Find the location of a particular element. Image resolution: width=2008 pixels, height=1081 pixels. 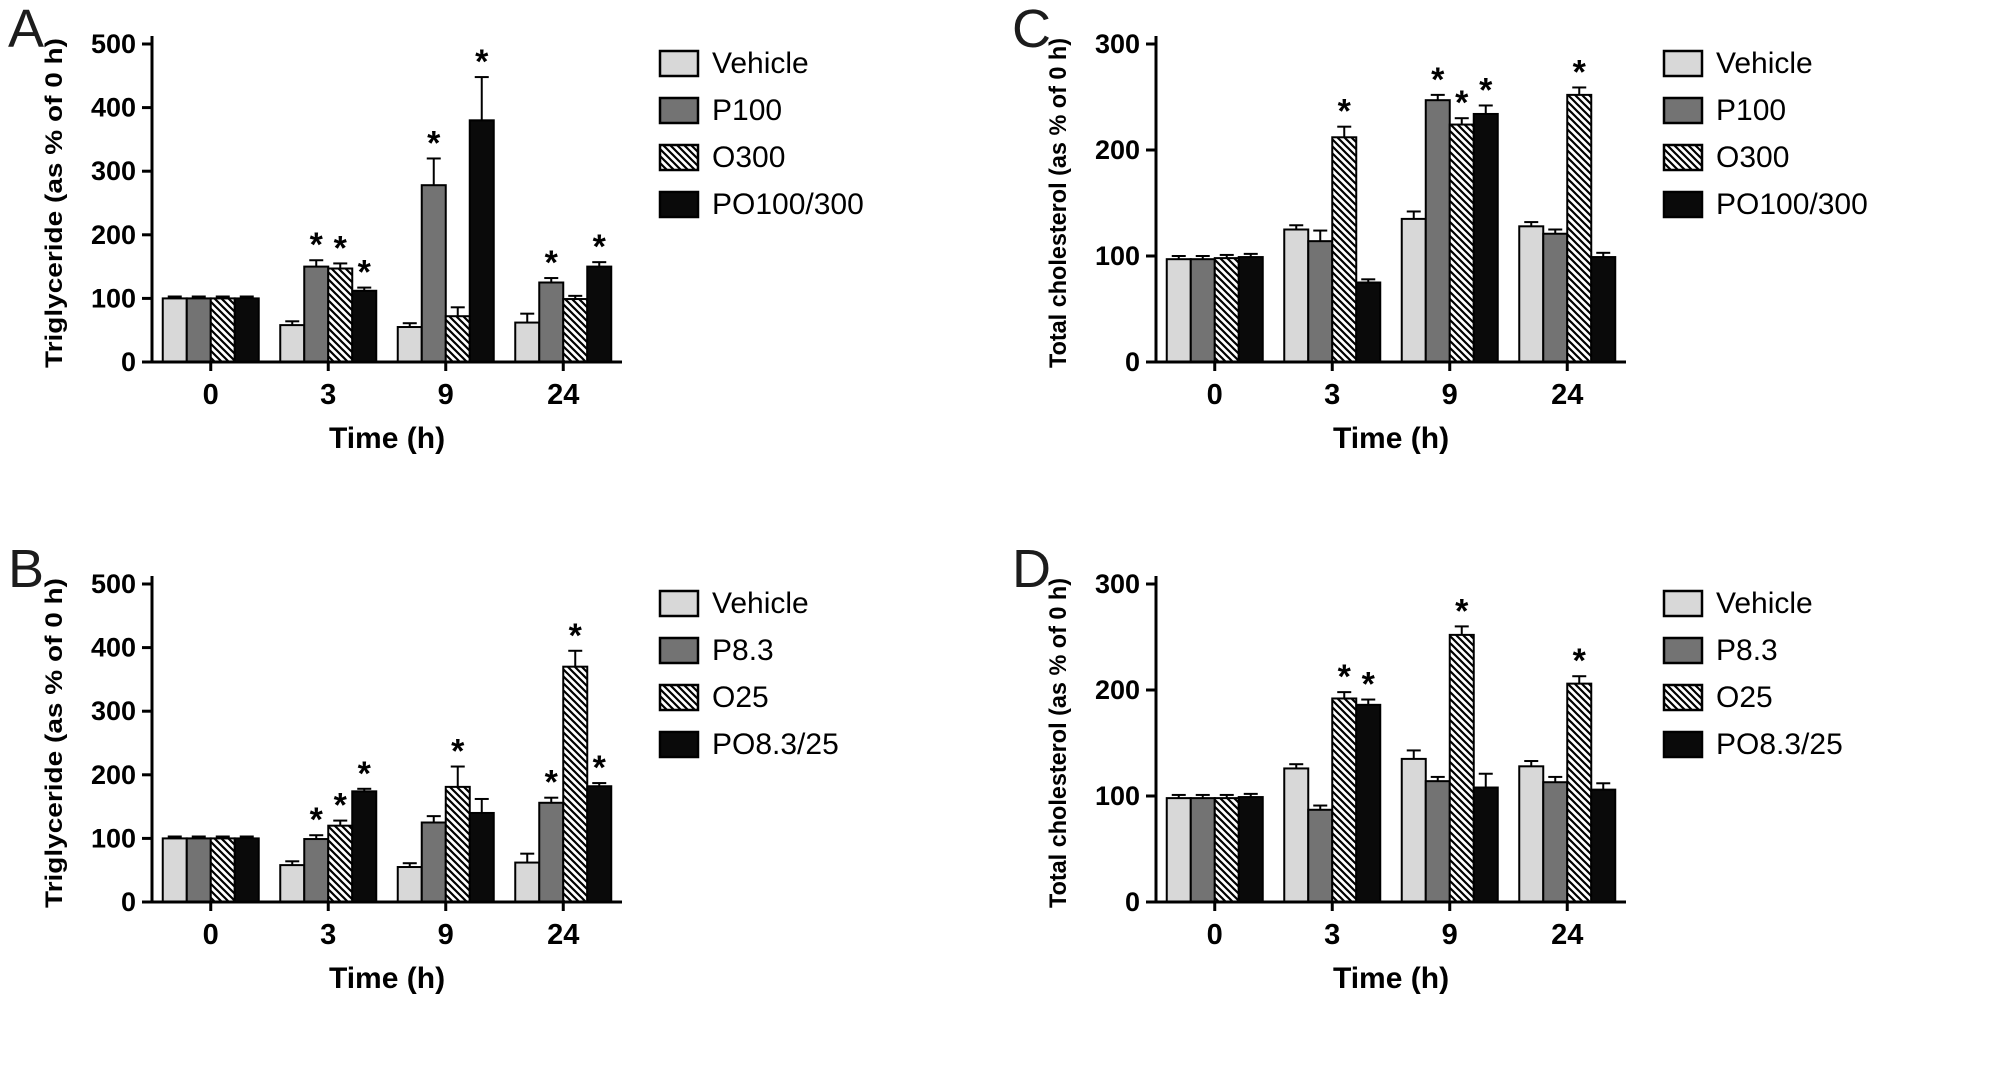

x-axis-title: Time (h) is located at coordinates (1391, 978).